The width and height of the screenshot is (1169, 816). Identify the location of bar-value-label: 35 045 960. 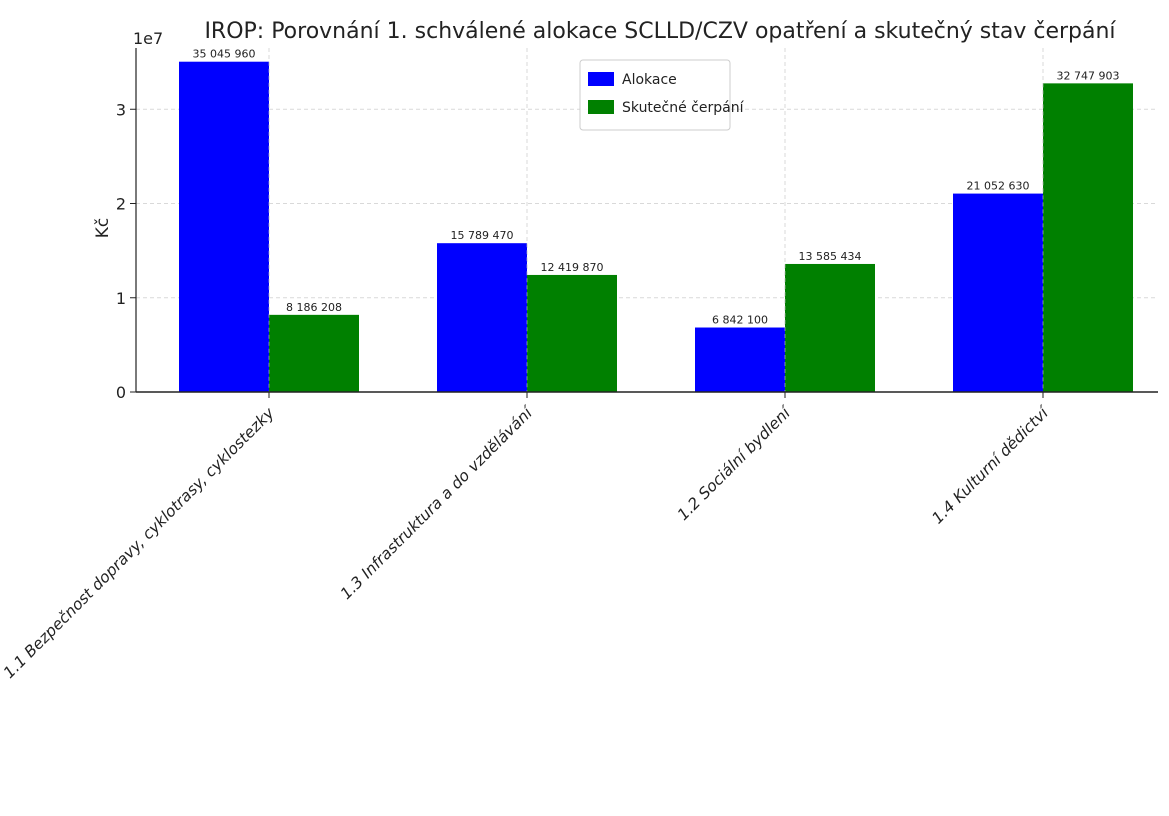
(224, 54).